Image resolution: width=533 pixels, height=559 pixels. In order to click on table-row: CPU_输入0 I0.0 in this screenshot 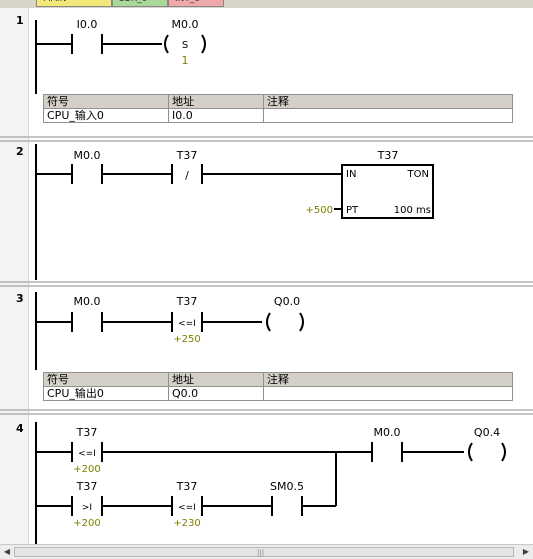, I will do `click(278, 115)`.